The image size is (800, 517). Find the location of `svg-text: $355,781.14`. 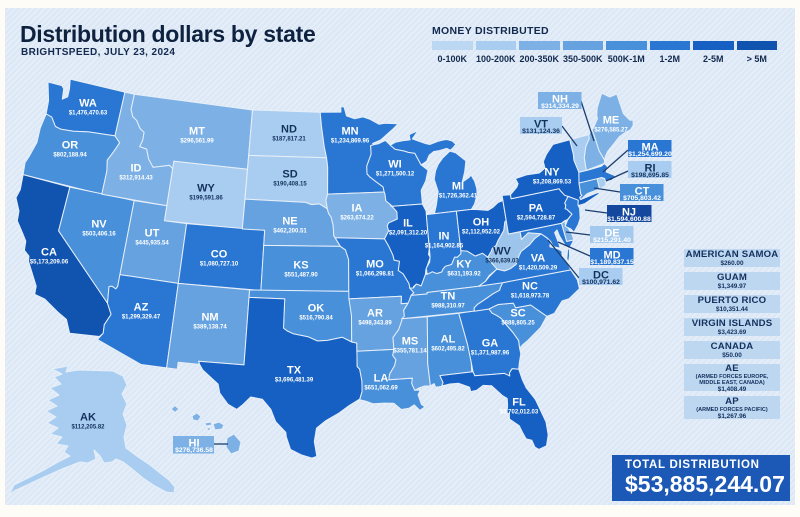

svg-text: $355,781.14 is located at coordinates (410, 352).